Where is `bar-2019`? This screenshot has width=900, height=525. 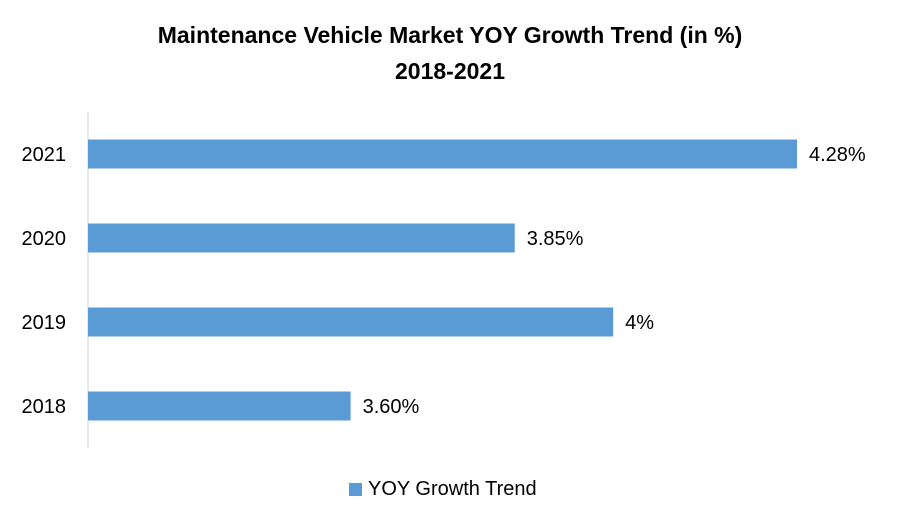
bar-2019 is located at coordinates (351, 322).